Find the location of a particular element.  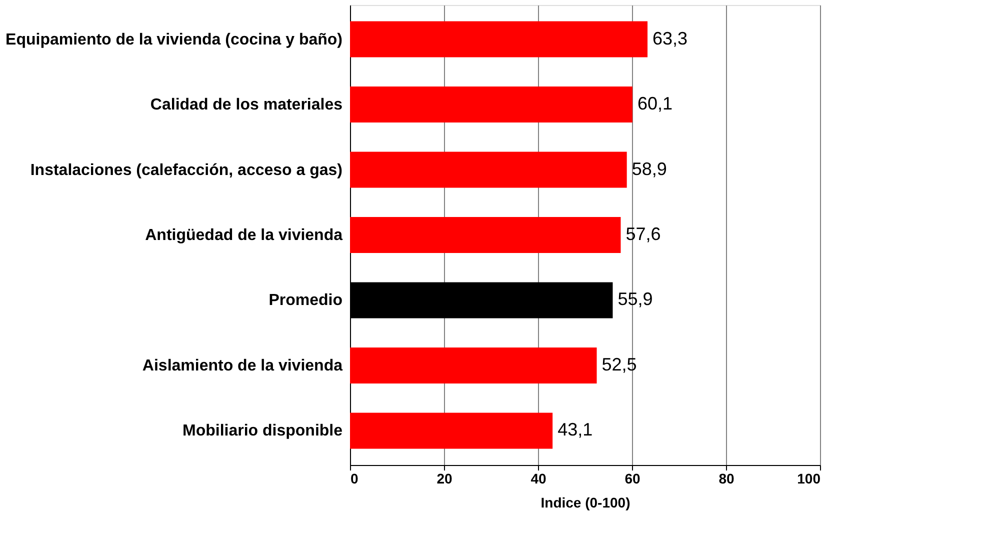

x-tick-label: 0 is located at coordinates (354, 478).